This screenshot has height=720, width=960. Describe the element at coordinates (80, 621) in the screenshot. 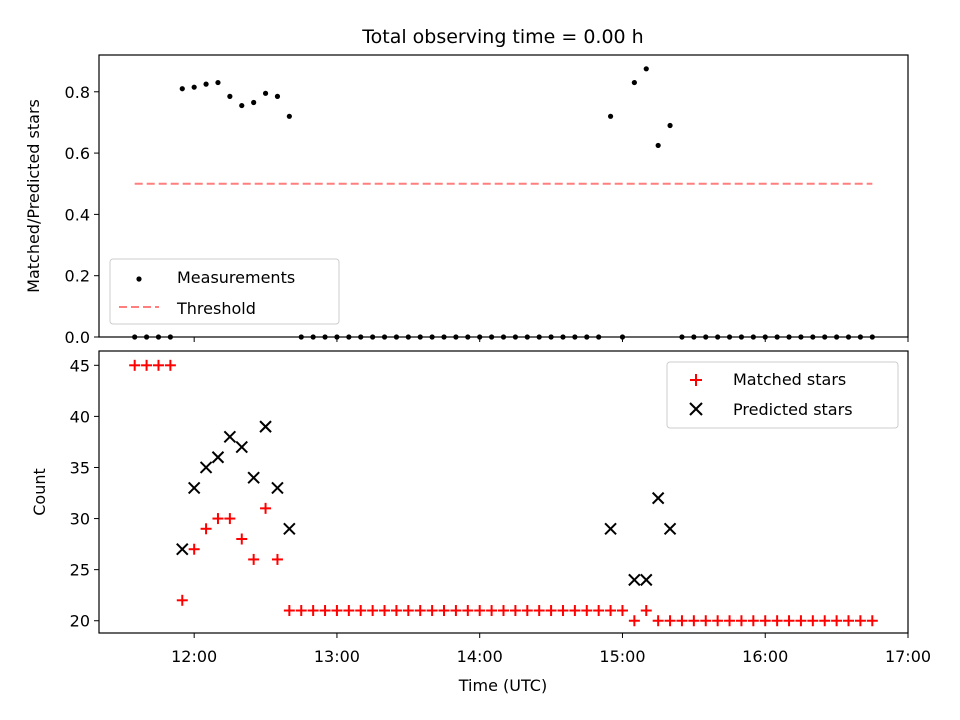

I see `bottom-y-tick-label: 20` at that location.